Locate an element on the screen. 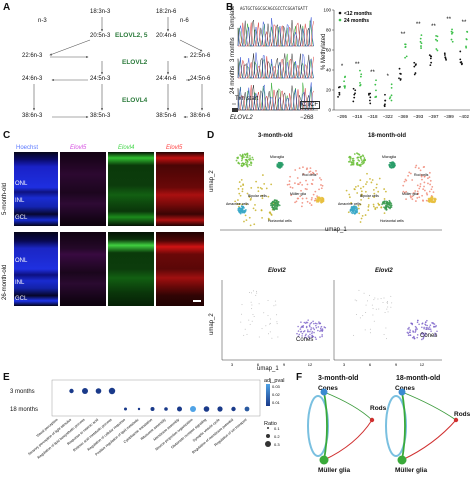 The image size is (474, 481). n6-node-2: 20:4n-6 is located at coordinates (166, 36).